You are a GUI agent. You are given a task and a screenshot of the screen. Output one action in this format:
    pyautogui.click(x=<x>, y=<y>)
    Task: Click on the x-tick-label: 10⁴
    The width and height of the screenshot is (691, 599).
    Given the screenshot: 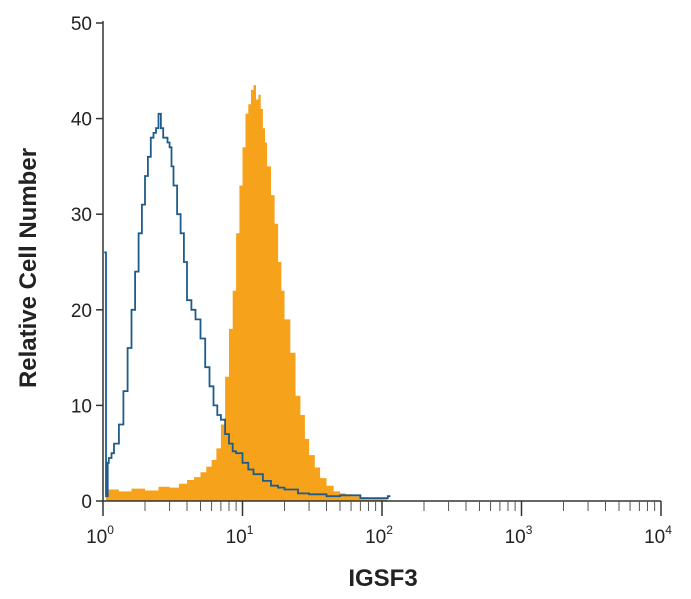 What is the action you would take?
    pyautogui.click(x=658, y=535)
    